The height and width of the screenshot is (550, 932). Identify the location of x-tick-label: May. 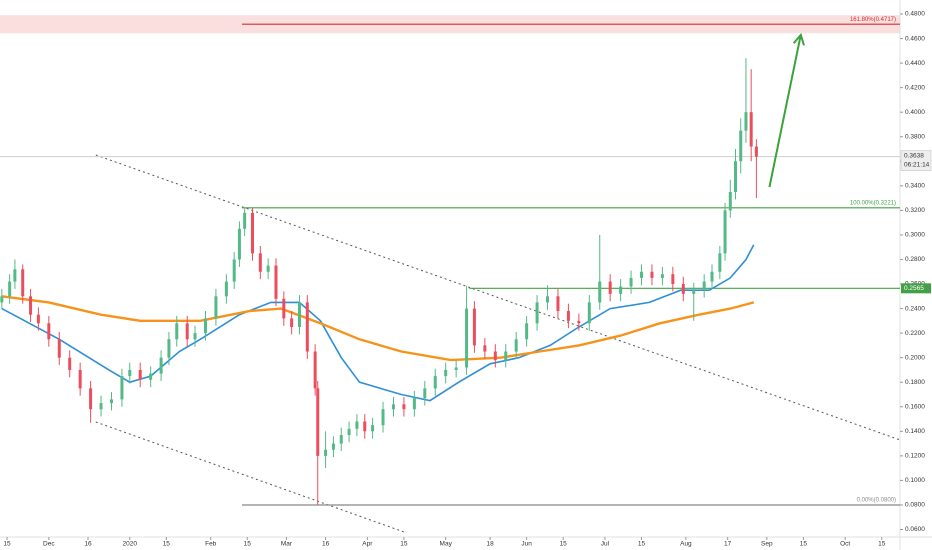
(446, 544).